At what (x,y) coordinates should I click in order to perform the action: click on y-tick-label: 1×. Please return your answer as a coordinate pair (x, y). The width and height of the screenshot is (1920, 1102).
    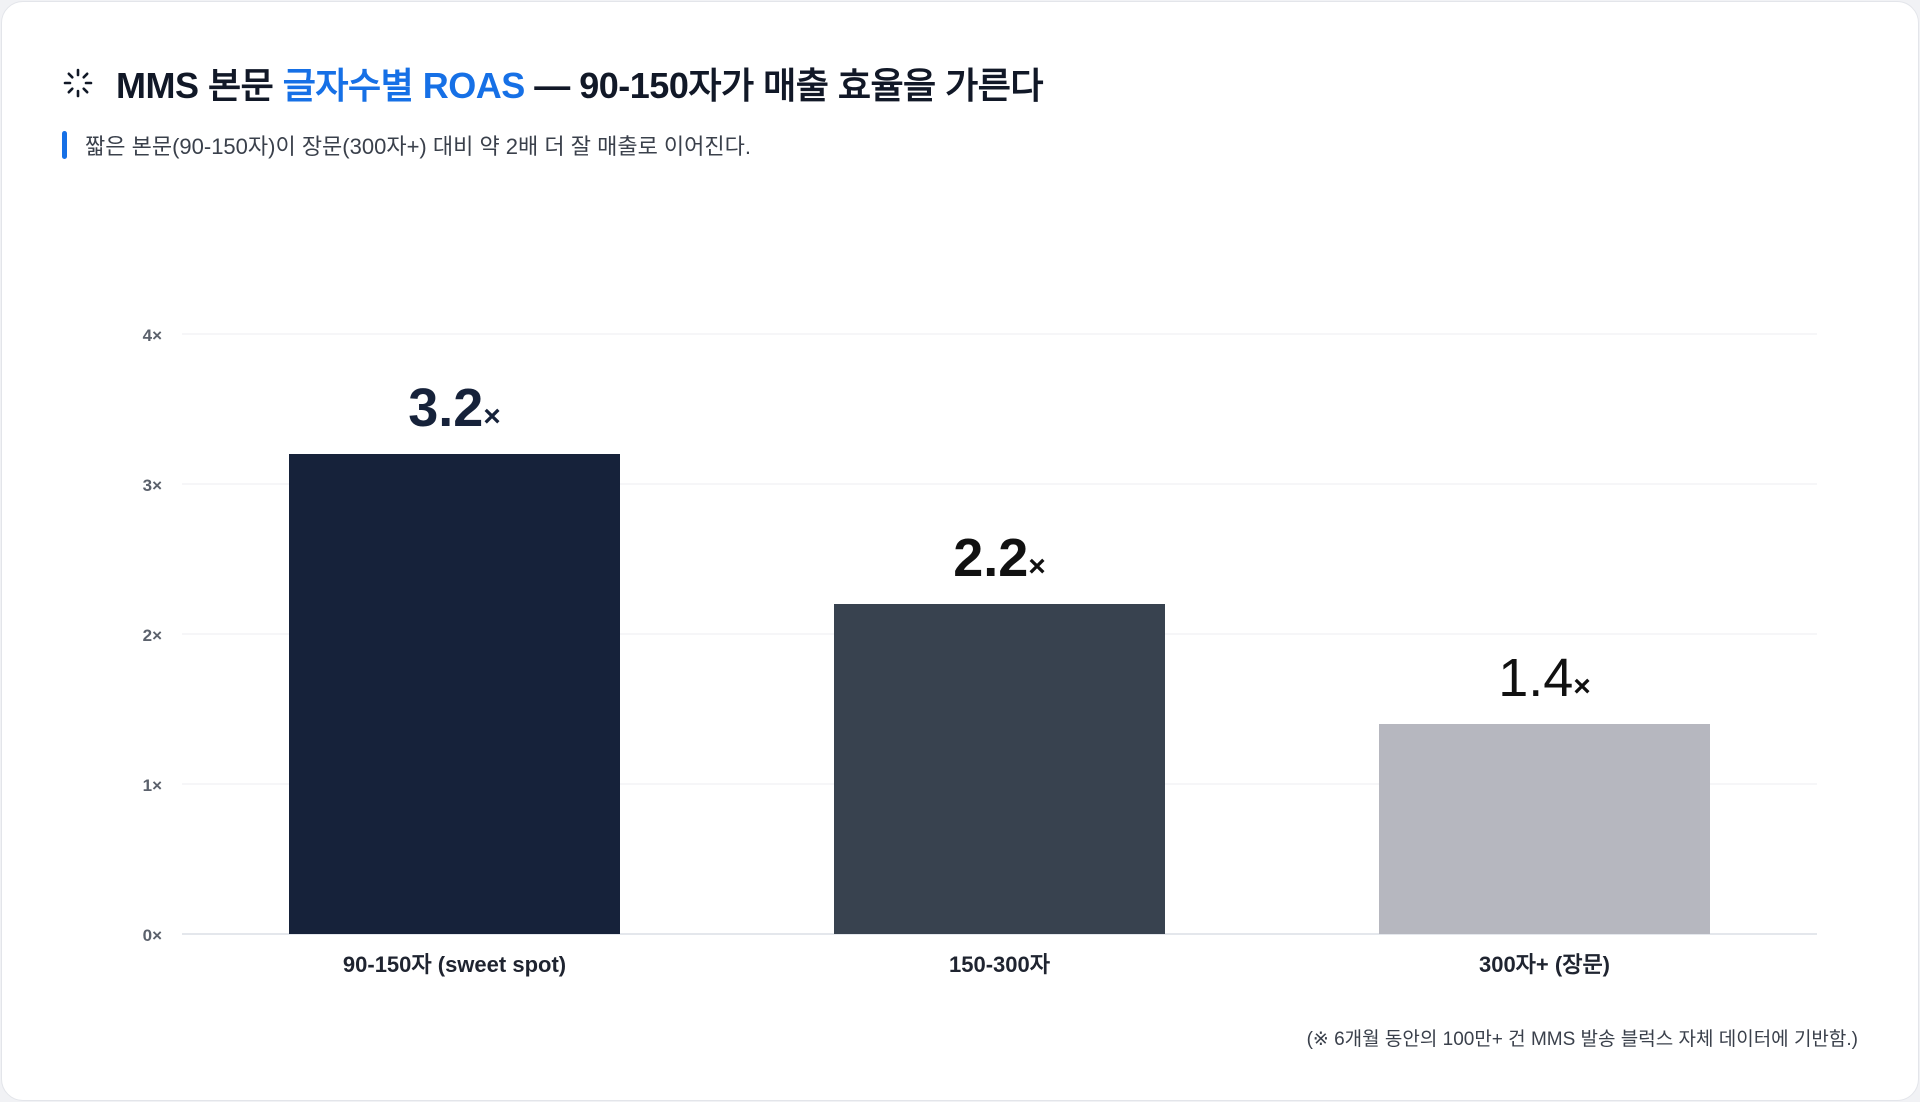
    Looking at the image, I should click on (152, 785).